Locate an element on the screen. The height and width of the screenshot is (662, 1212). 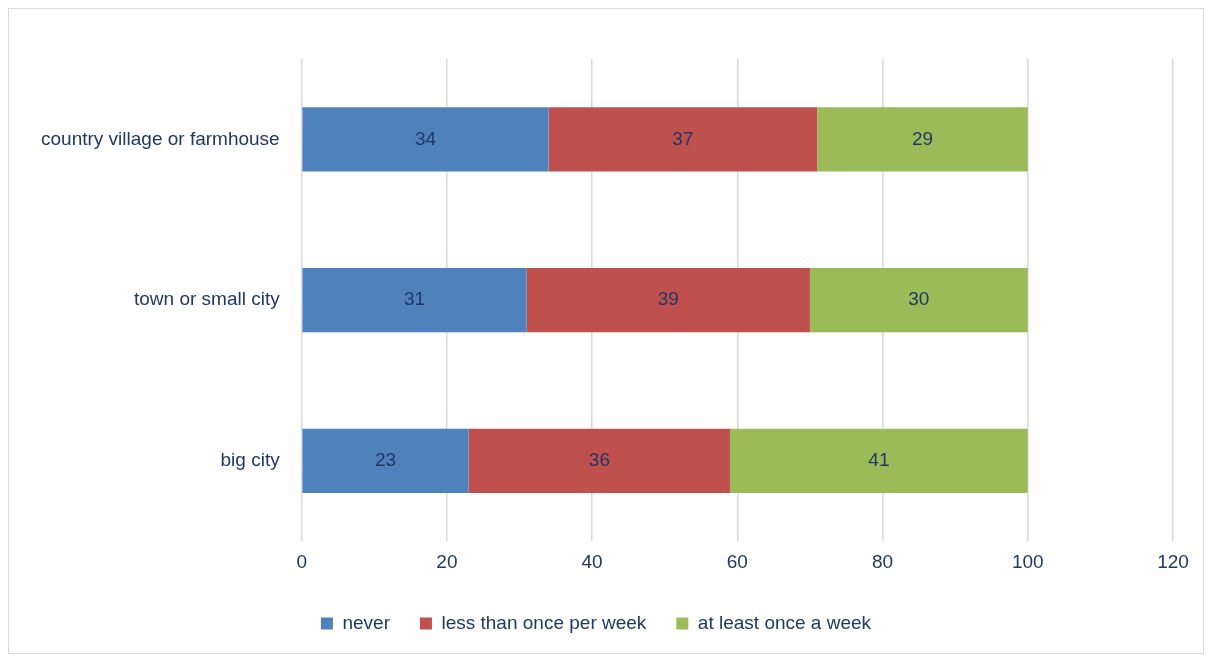
data-label: 30 is located at coordinates (919, 299).